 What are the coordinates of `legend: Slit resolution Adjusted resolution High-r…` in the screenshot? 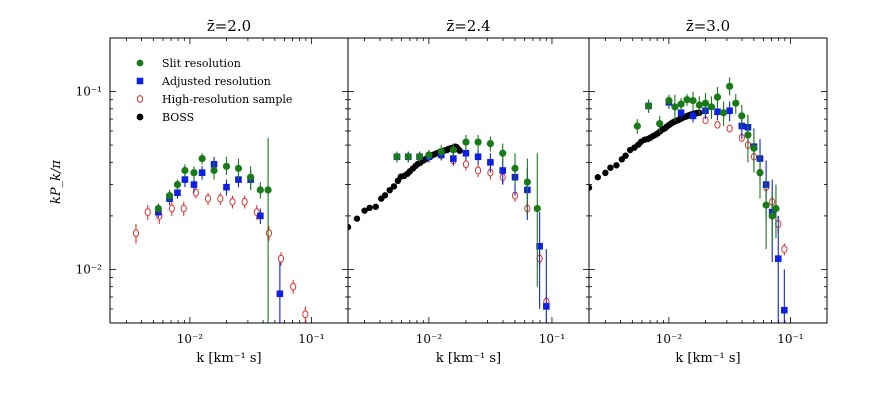 It's located at (214, 90).